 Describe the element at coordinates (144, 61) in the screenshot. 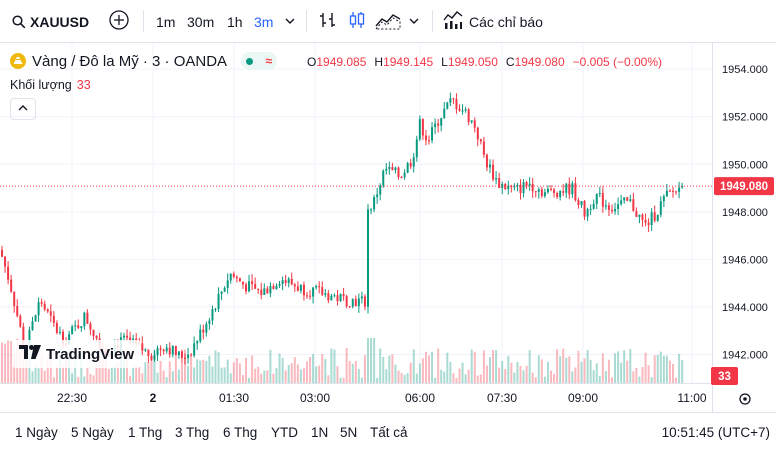

I see `symbol-legend: Vàng / Đô la Mỹ · 3 · OANDA ≈` at that location.